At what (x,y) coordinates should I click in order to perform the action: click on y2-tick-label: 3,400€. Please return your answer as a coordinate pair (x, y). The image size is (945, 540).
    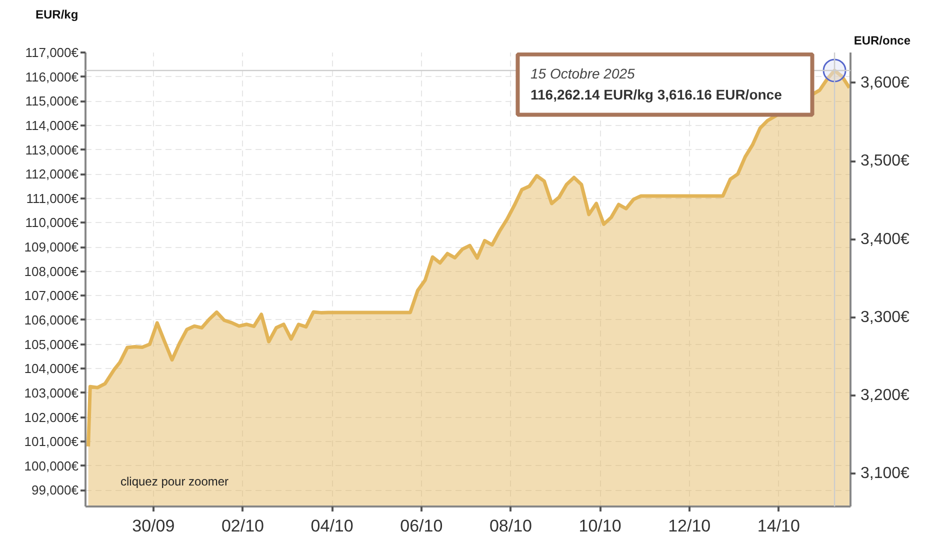
    Looking at the image, I should click on (885, 239).